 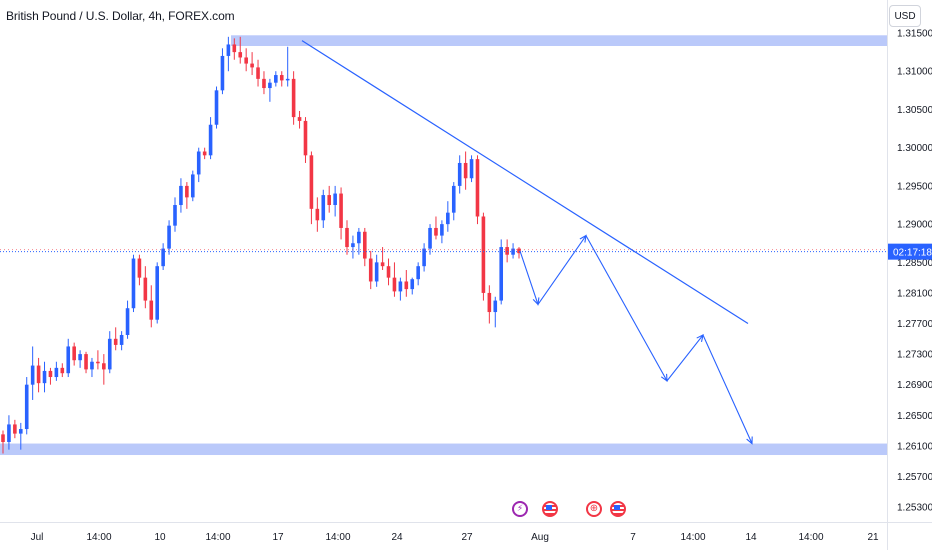 I want to click on price-label: 02:17:18, so click(x=912, y=253).